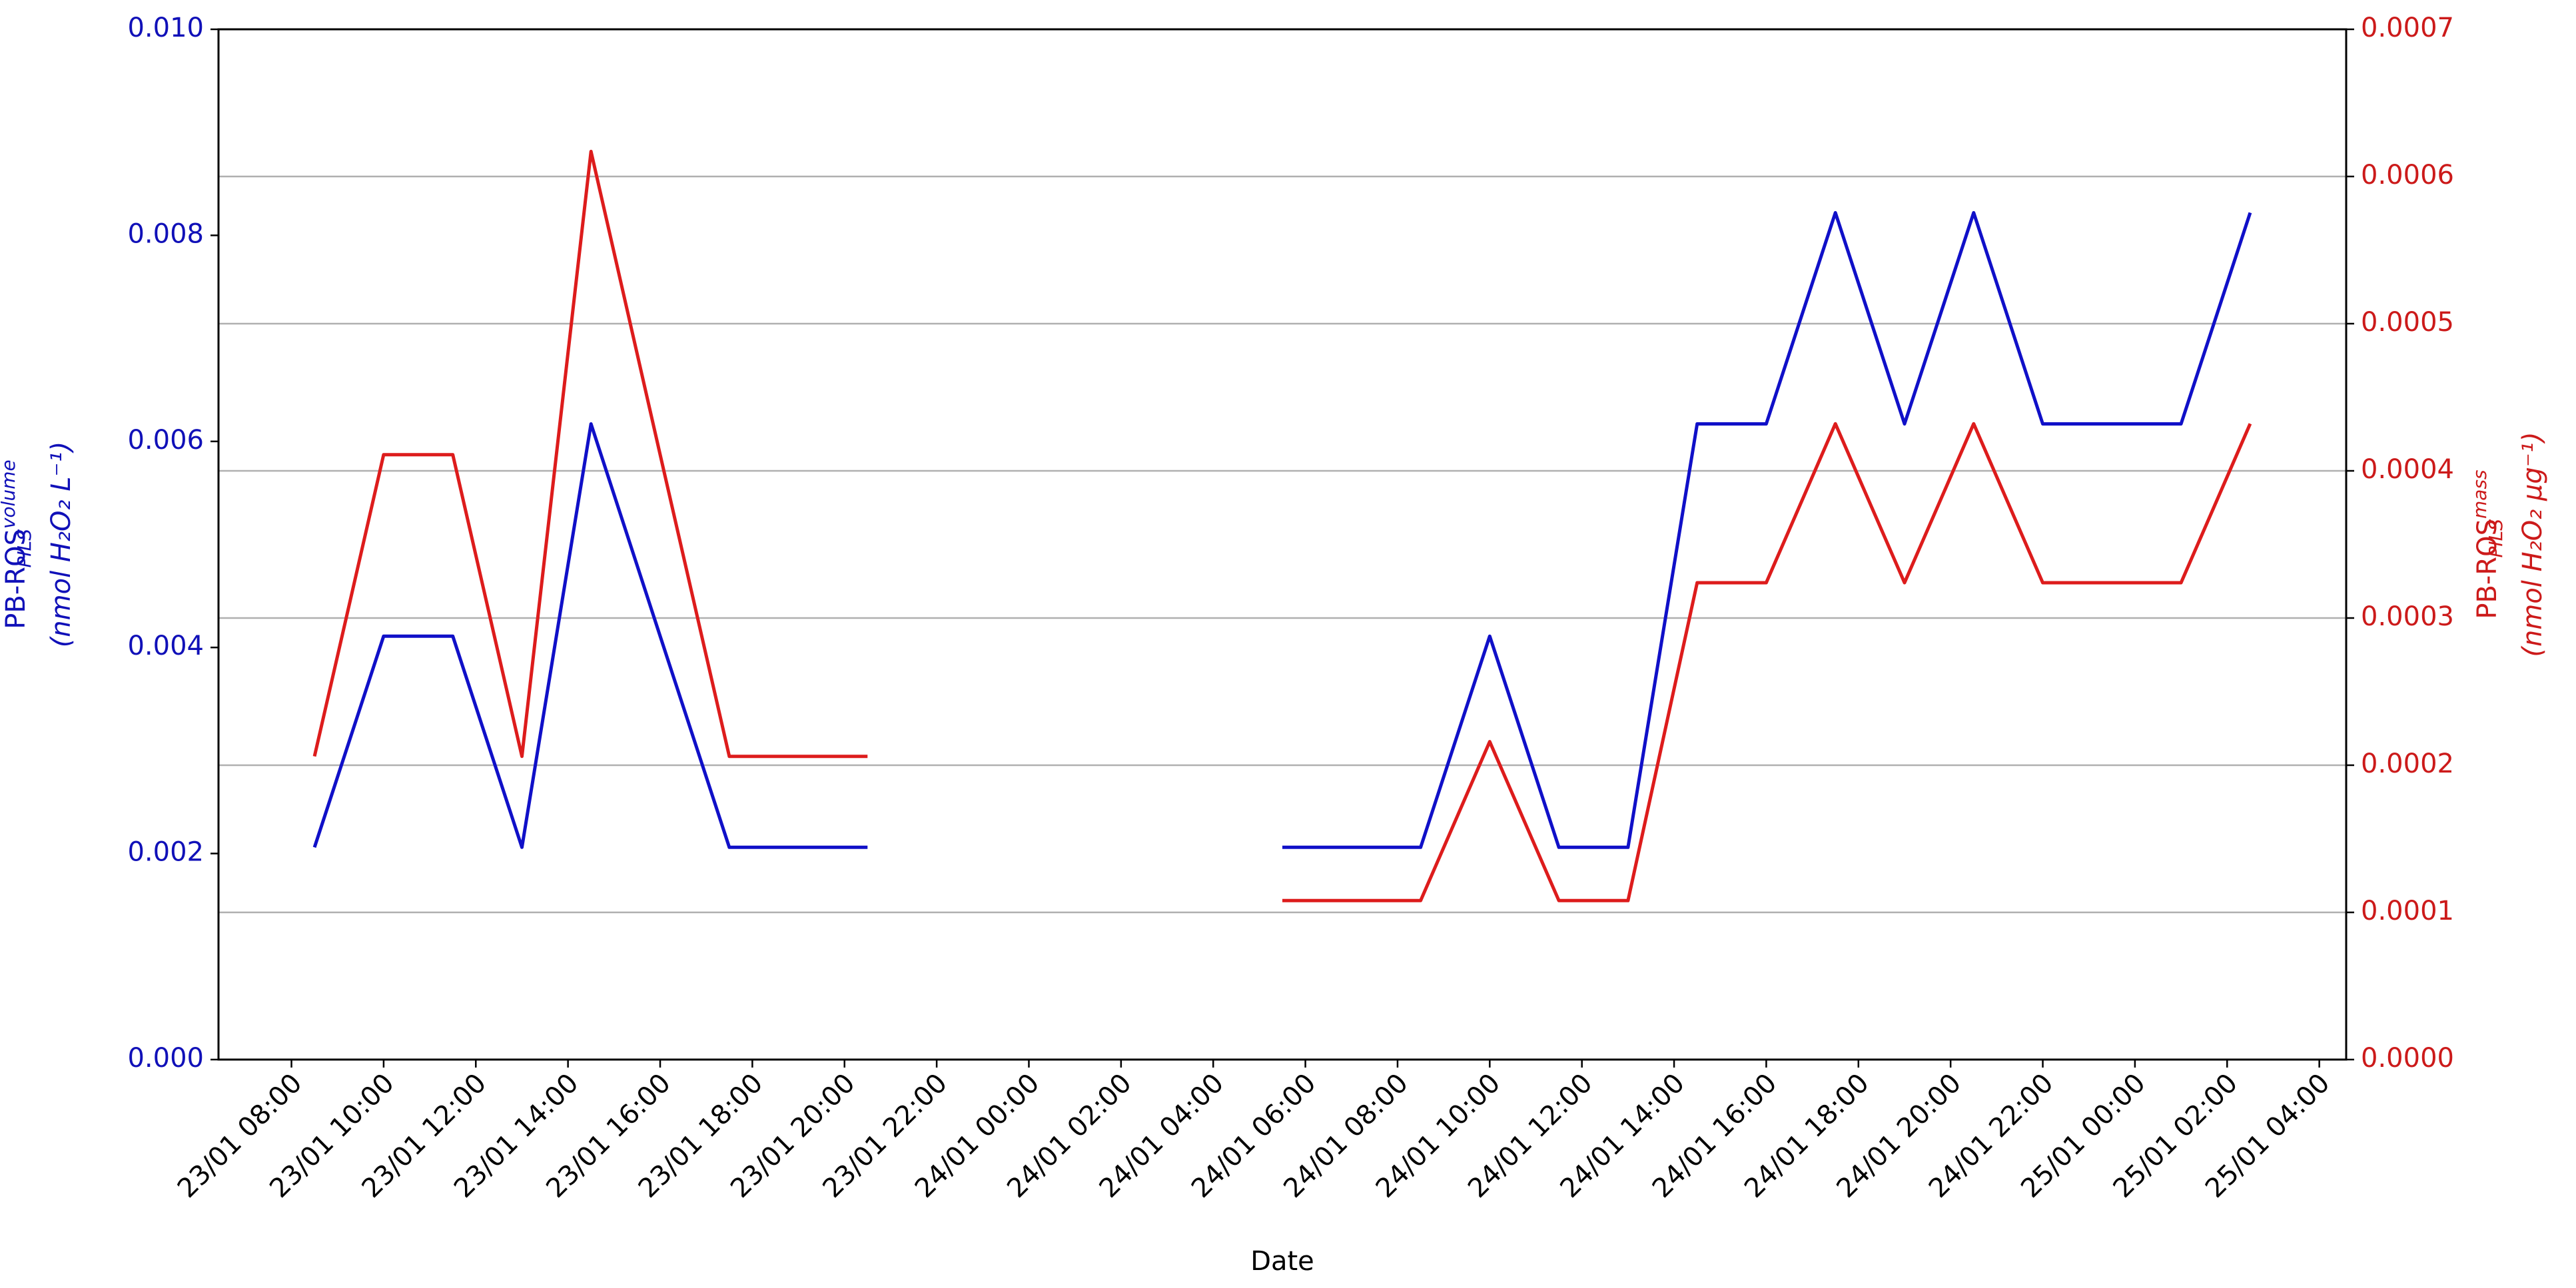  Describe the element at coordinates (1282, 1261) in the screenshot. I see `x-axis-label: Date` at that location.